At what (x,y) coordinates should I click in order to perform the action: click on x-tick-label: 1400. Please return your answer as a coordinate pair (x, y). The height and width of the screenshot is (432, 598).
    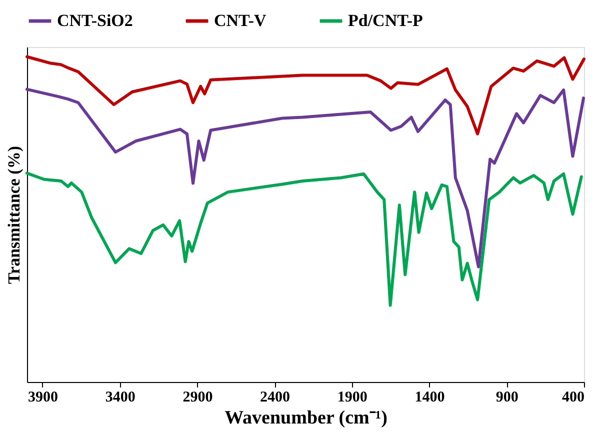
    Looking at the image, I should click on (429, 398).